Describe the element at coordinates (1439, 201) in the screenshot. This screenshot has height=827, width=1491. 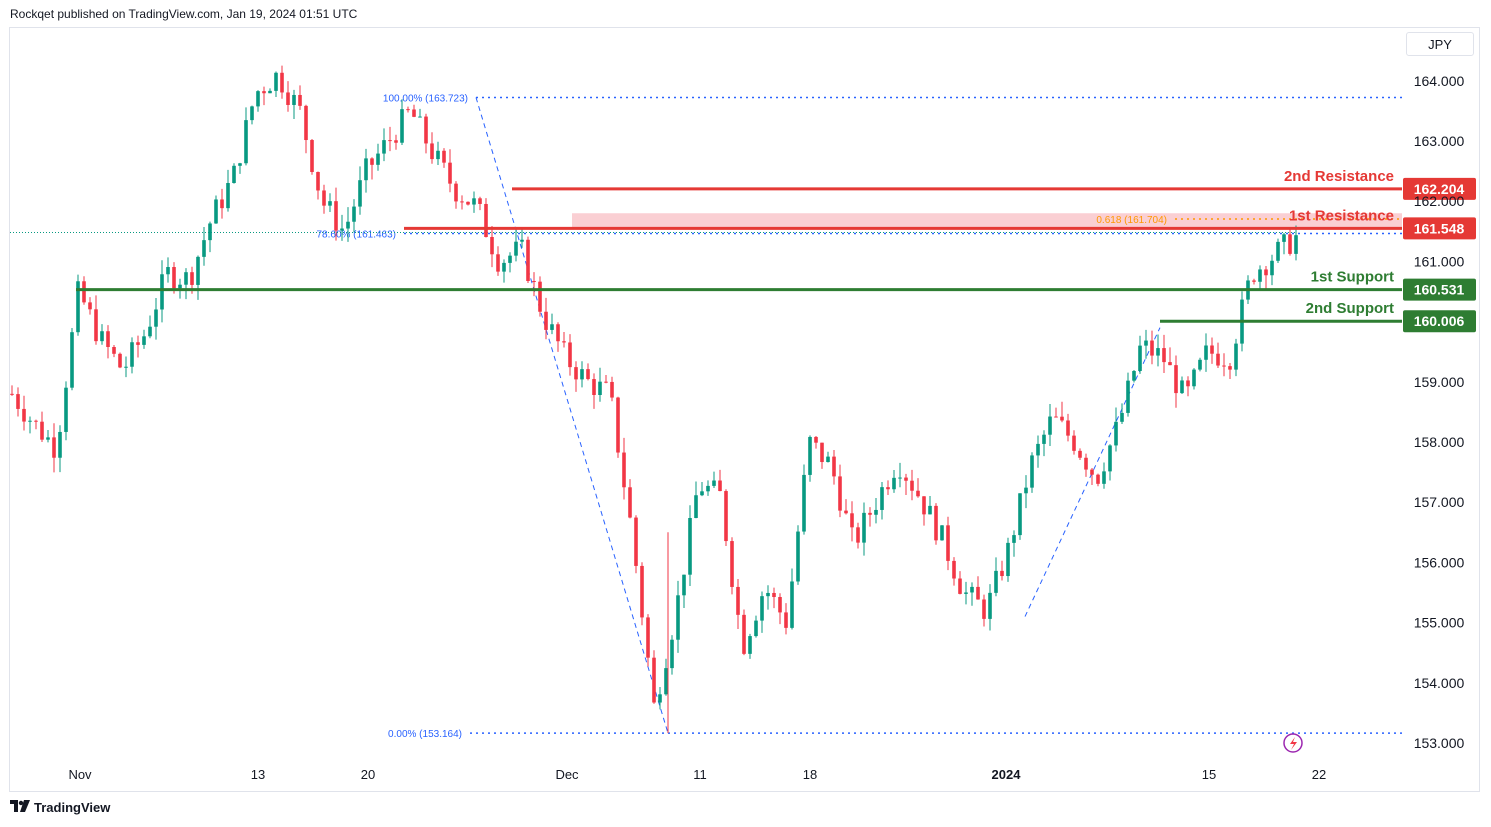
I see `y-tick-label: 162.000` at that location.